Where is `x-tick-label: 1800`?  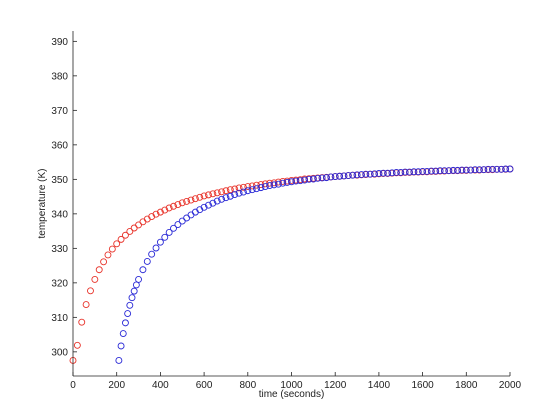 x-tick-label: 1800 is located at coordinates (466, 385).